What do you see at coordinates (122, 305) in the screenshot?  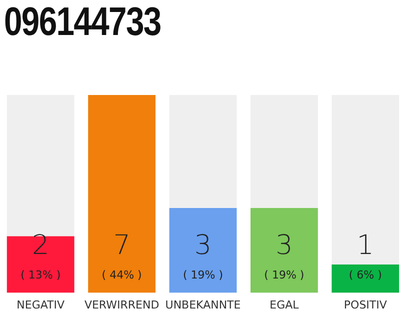 I see `x-tick-label: VERWIRREND` at bounding box center [122, 305].